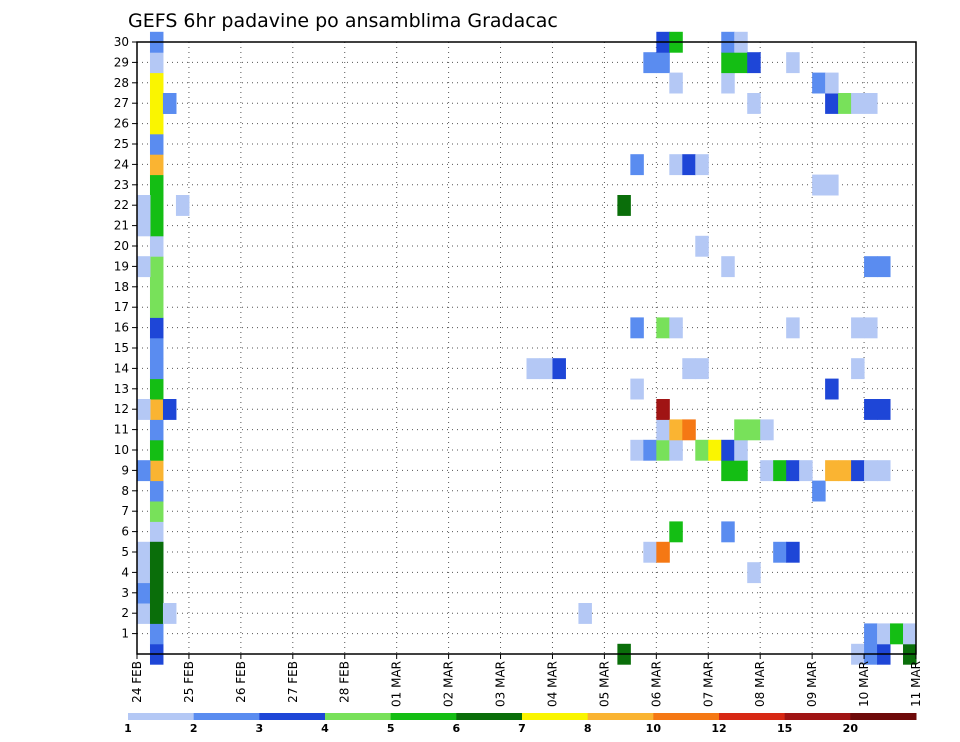  Describe the element at coordinates (864, 684) in the screenshot. I see `x-tick-label: 10 MAR` at that location.